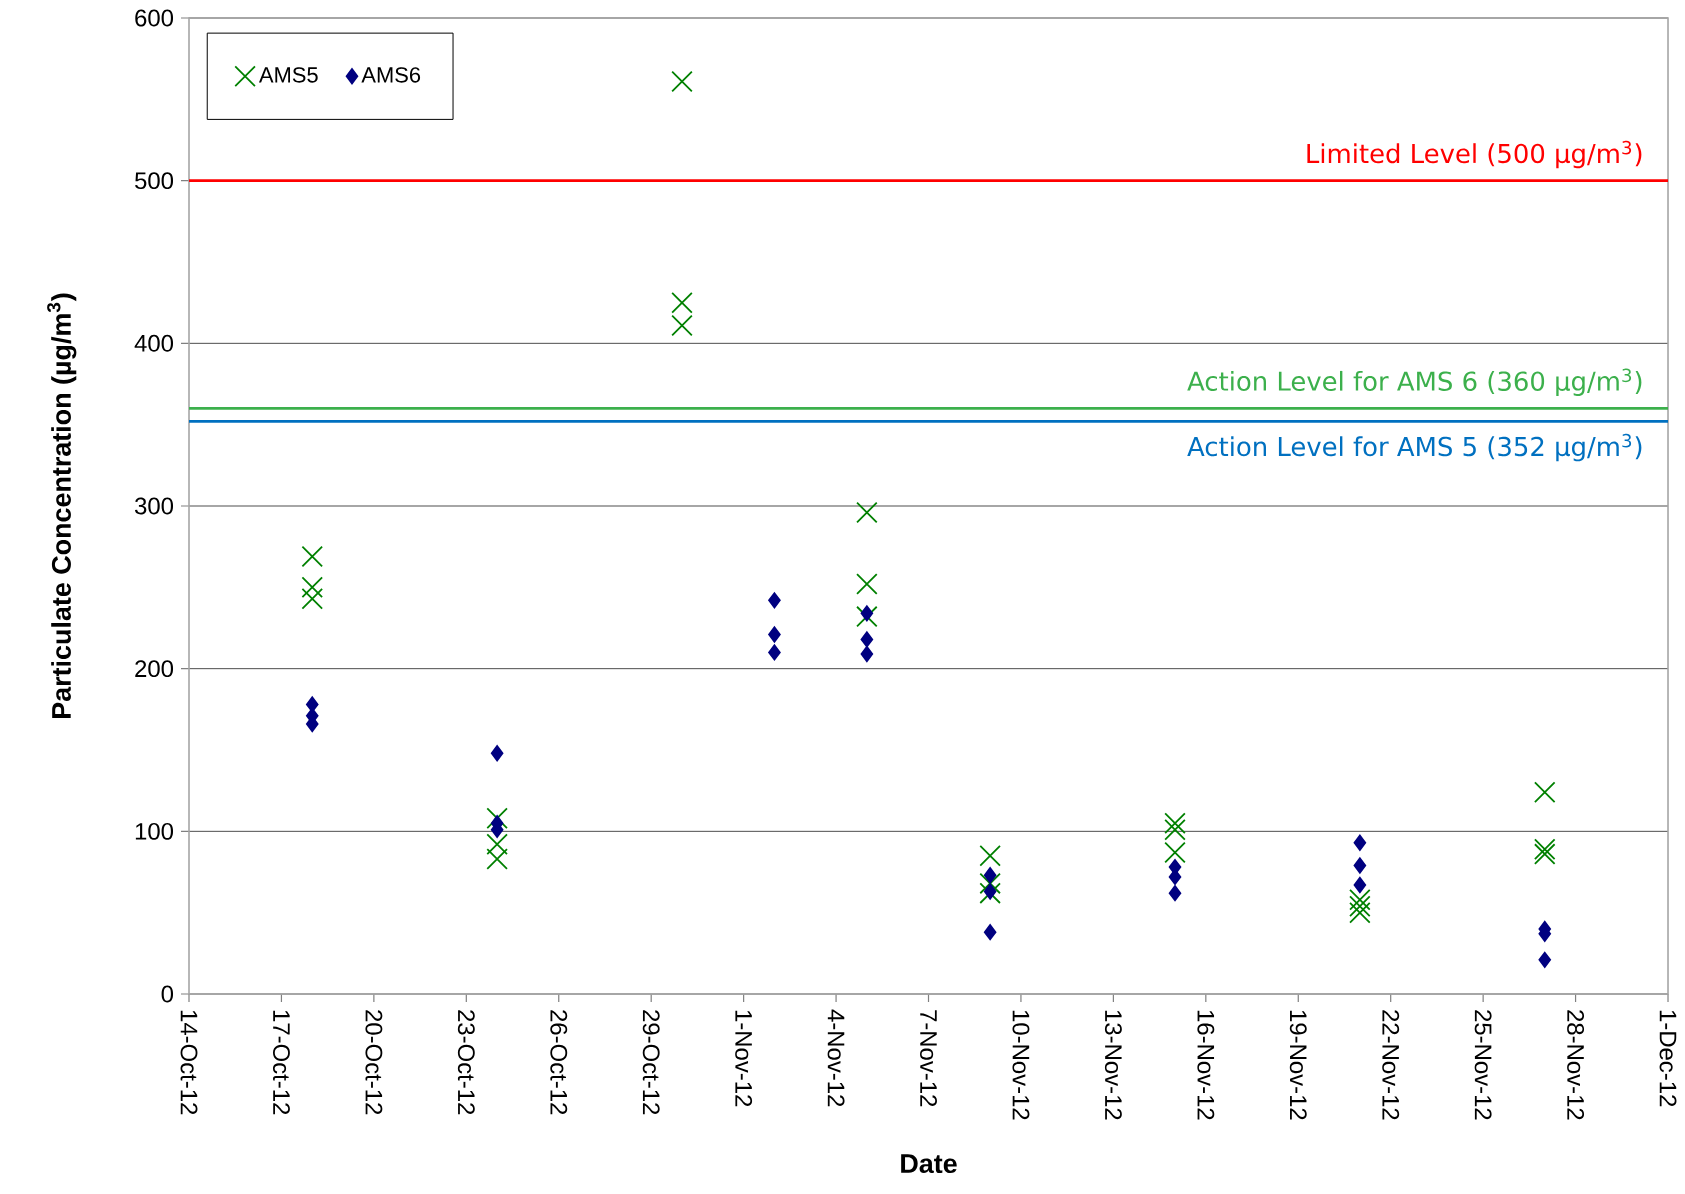  Describe the element at coordinates (1113, 1065) in the screenshot. I see `x-tick-label: 13-Nov-12` at that location.